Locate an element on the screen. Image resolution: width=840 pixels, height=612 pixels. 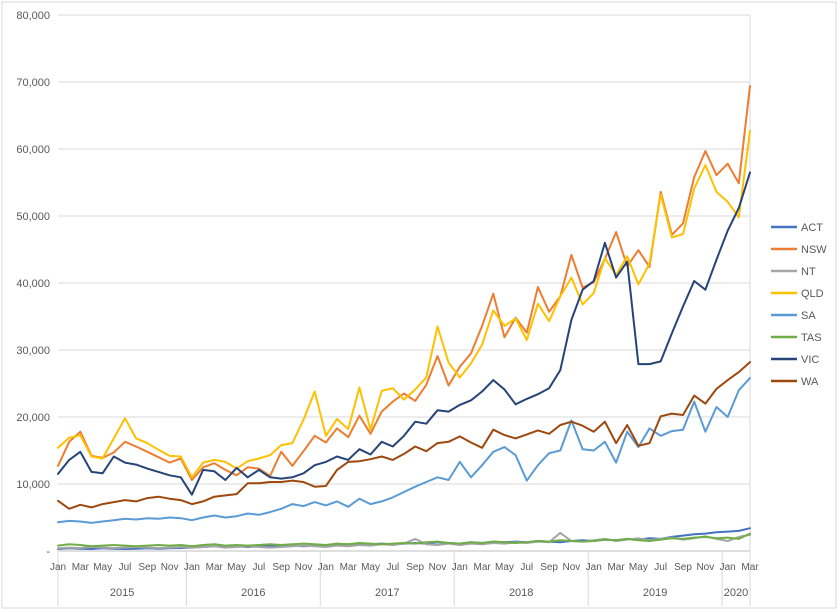
year-label: 2016 is located at coordinates (253, 593).